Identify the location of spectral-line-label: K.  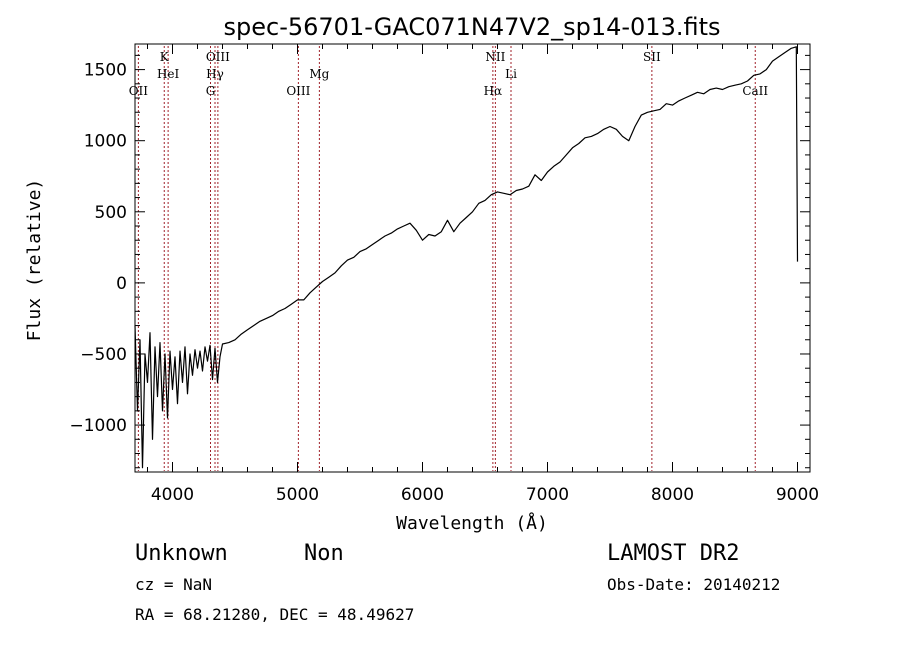
(165, 57).